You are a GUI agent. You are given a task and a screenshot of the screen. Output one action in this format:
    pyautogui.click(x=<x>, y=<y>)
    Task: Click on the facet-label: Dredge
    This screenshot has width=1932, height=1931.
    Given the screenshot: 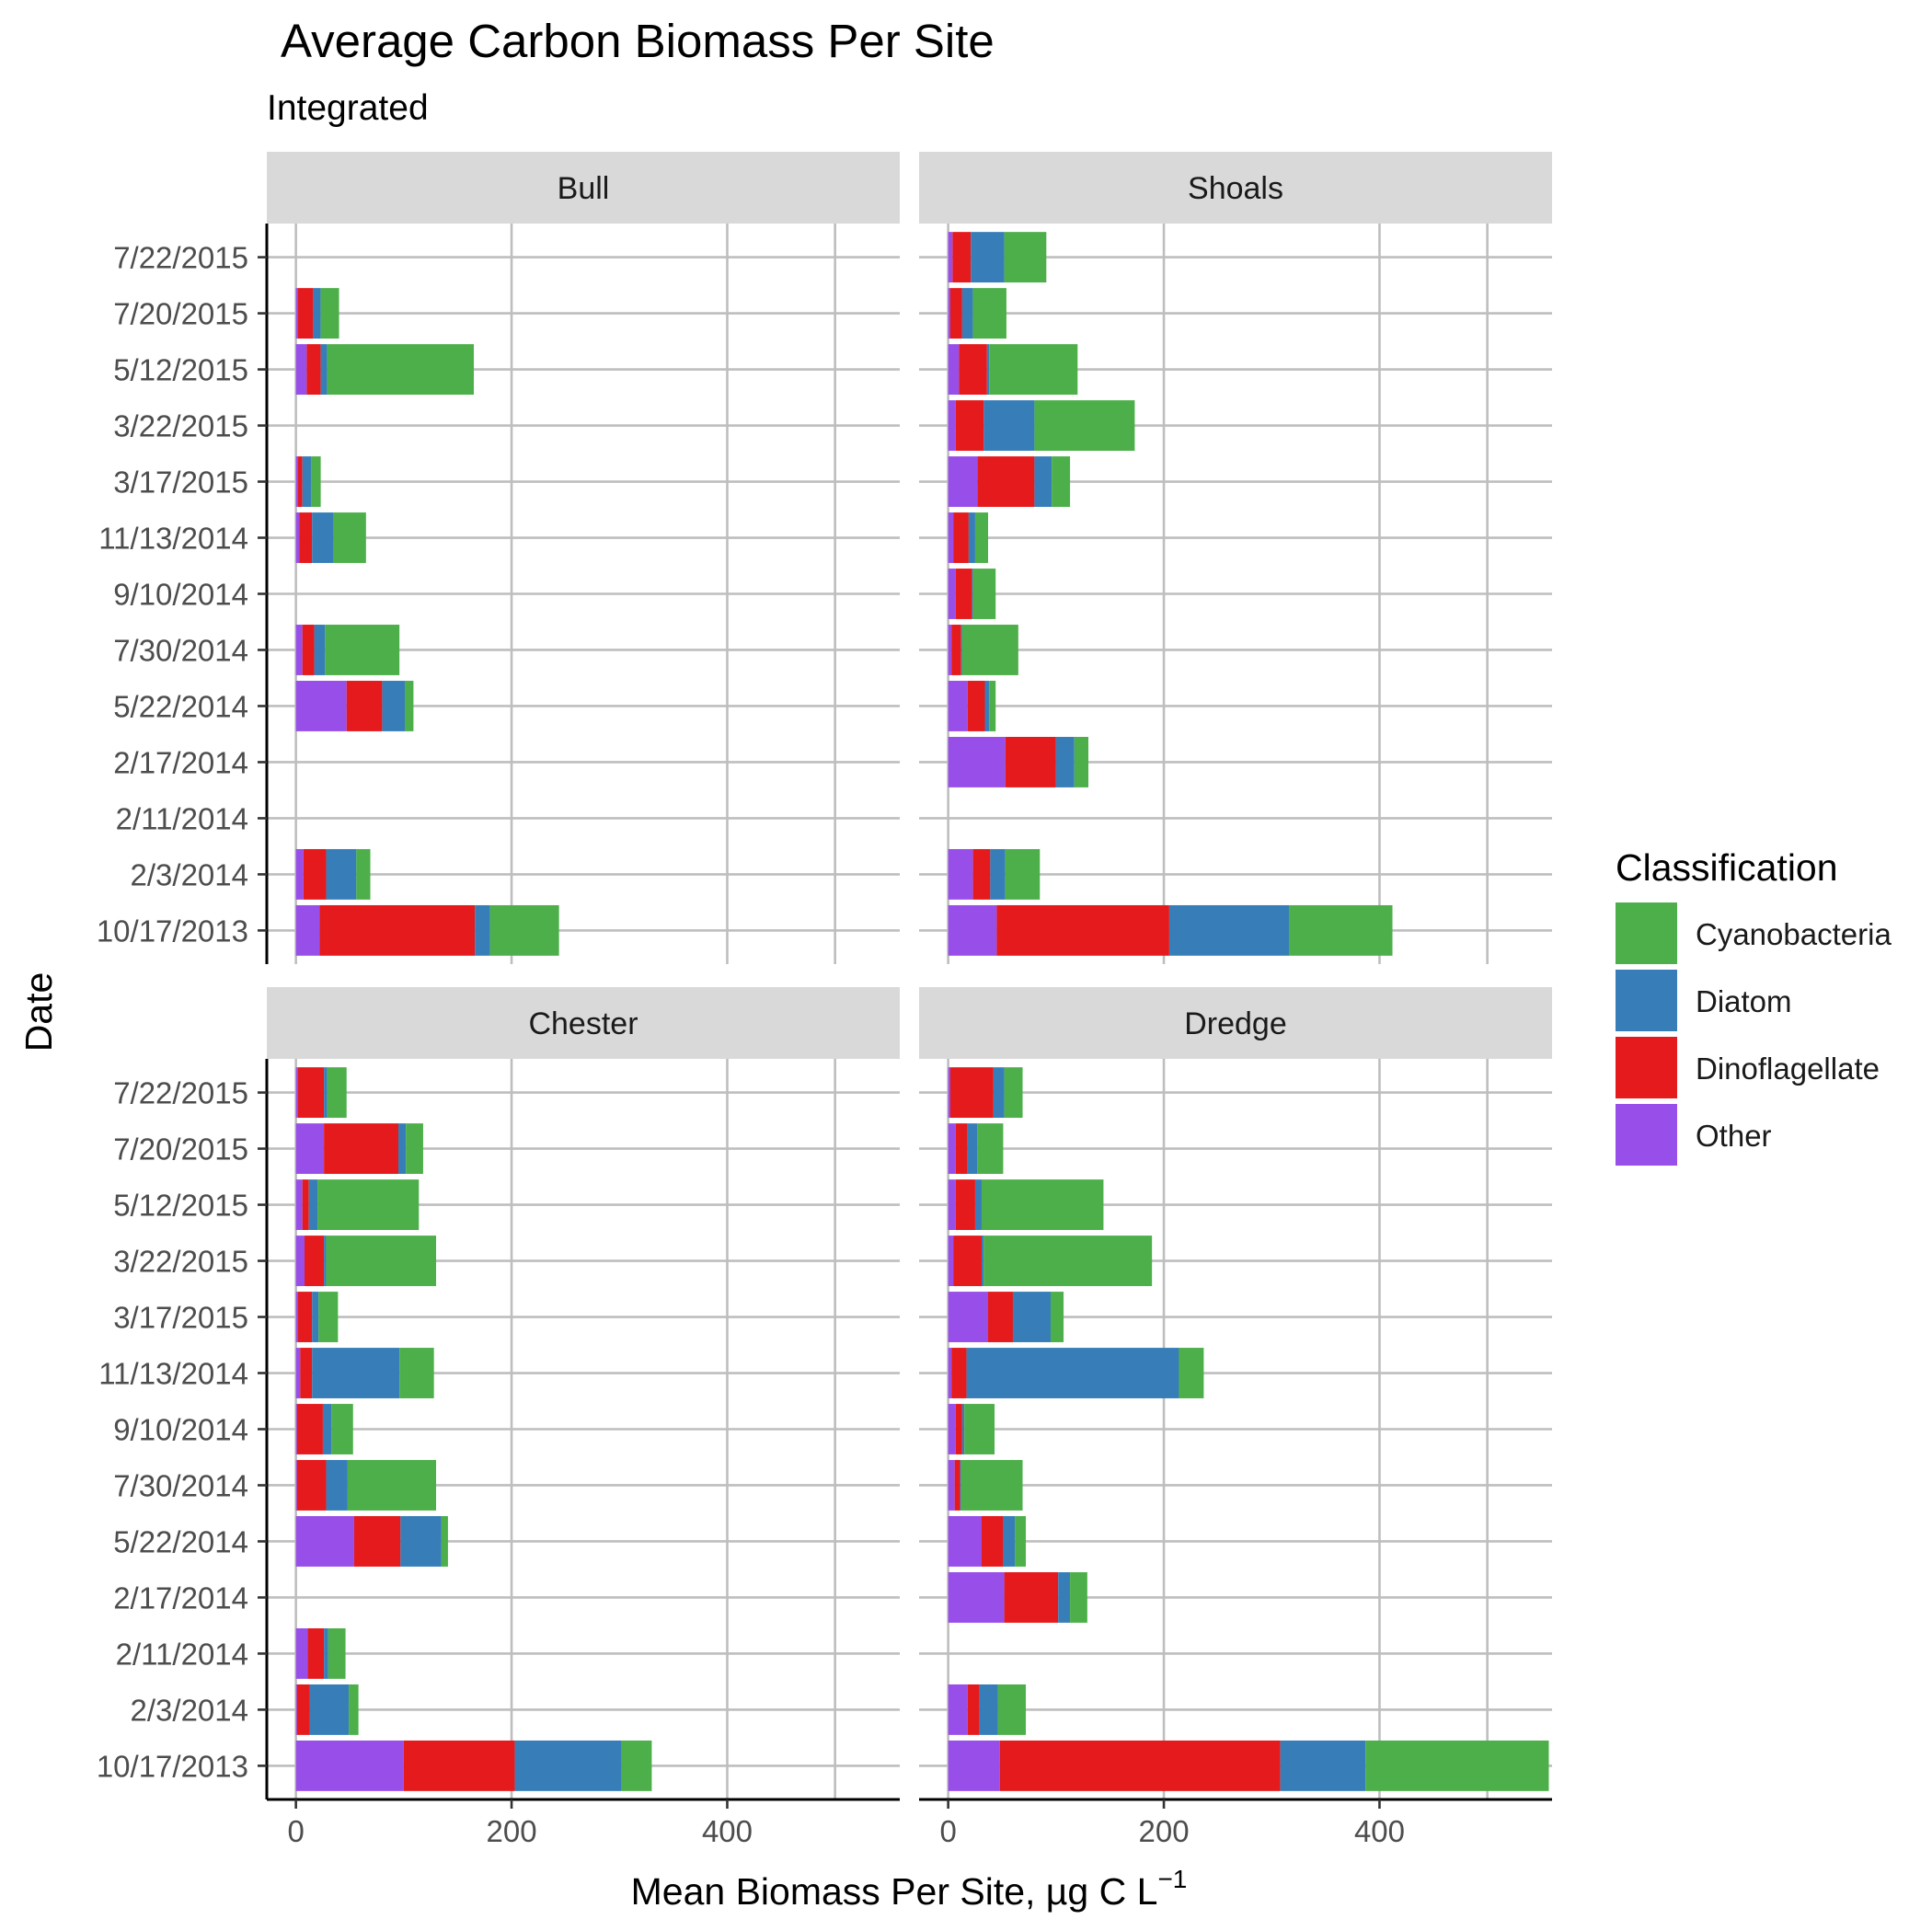 What is the action you would take?
    pyautogui.click(x=1235, y=1024)
    